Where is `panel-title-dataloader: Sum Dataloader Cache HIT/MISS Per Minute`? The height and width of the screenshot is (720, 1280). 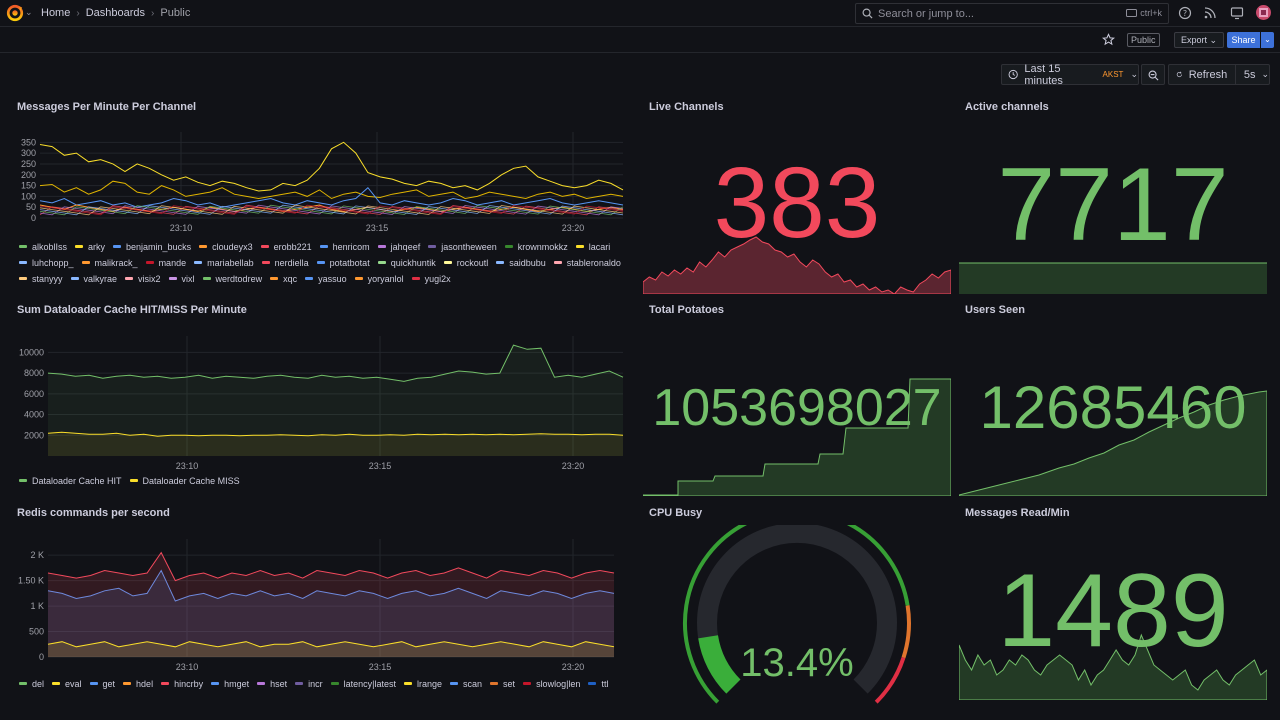
panel-title-dataloader: Sum Dataloader Cache HIT/MISS Per Minute is located at coordinates (132, 310).